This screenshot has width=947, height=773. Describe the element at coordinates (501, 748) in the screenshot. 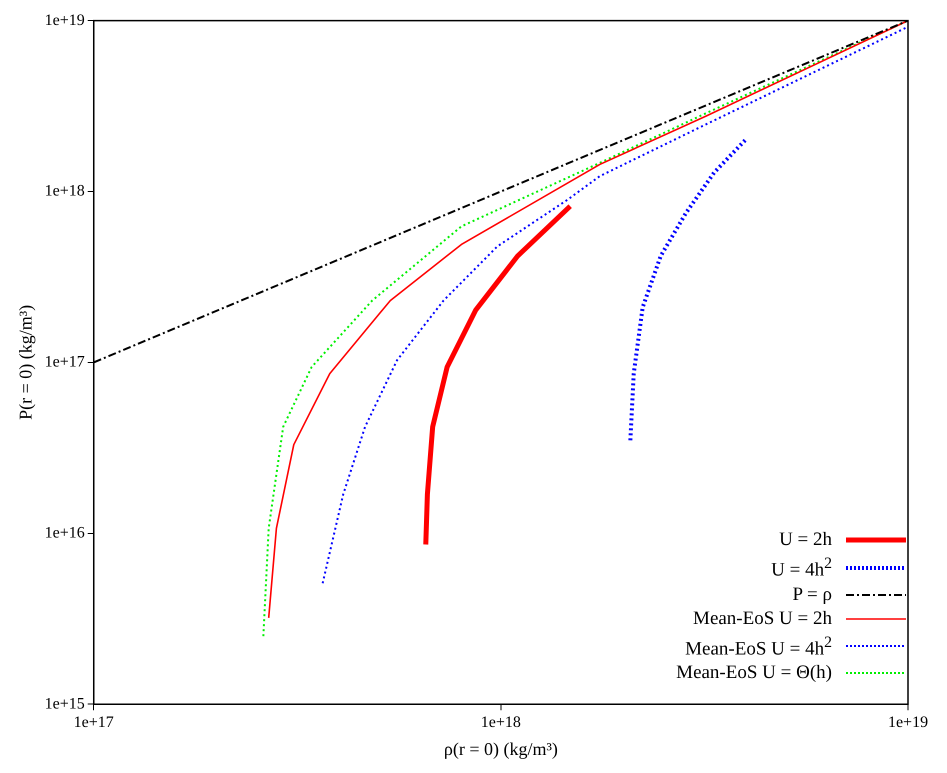

I see `x-axis-title: ρ(r = 0) (kg/m³)` at that location.